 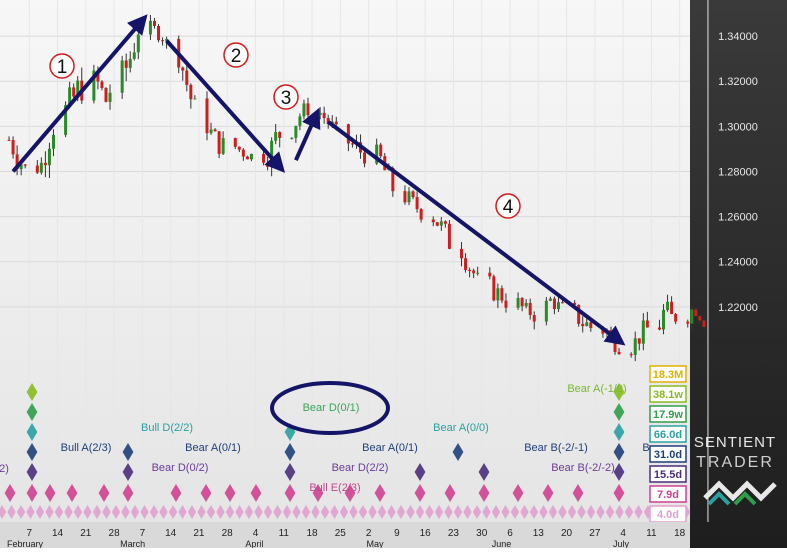 What do you see at coordinates (236, 56) in the screenshot?
I see `wave-marker-label: 2` at bounding box center [236, 56].